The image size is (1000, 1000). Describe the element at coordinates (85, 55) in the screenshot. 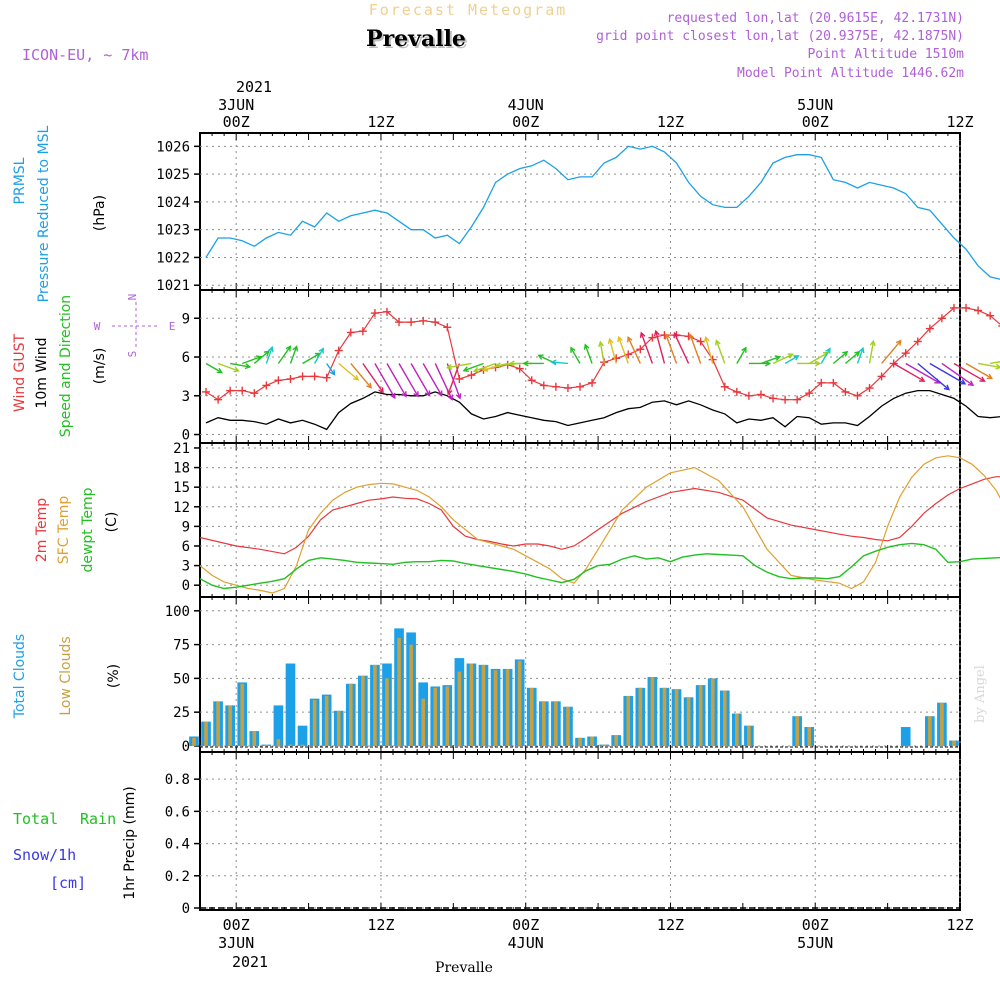

I see `model-label: ICON-EU, ~ 7km` at that location.